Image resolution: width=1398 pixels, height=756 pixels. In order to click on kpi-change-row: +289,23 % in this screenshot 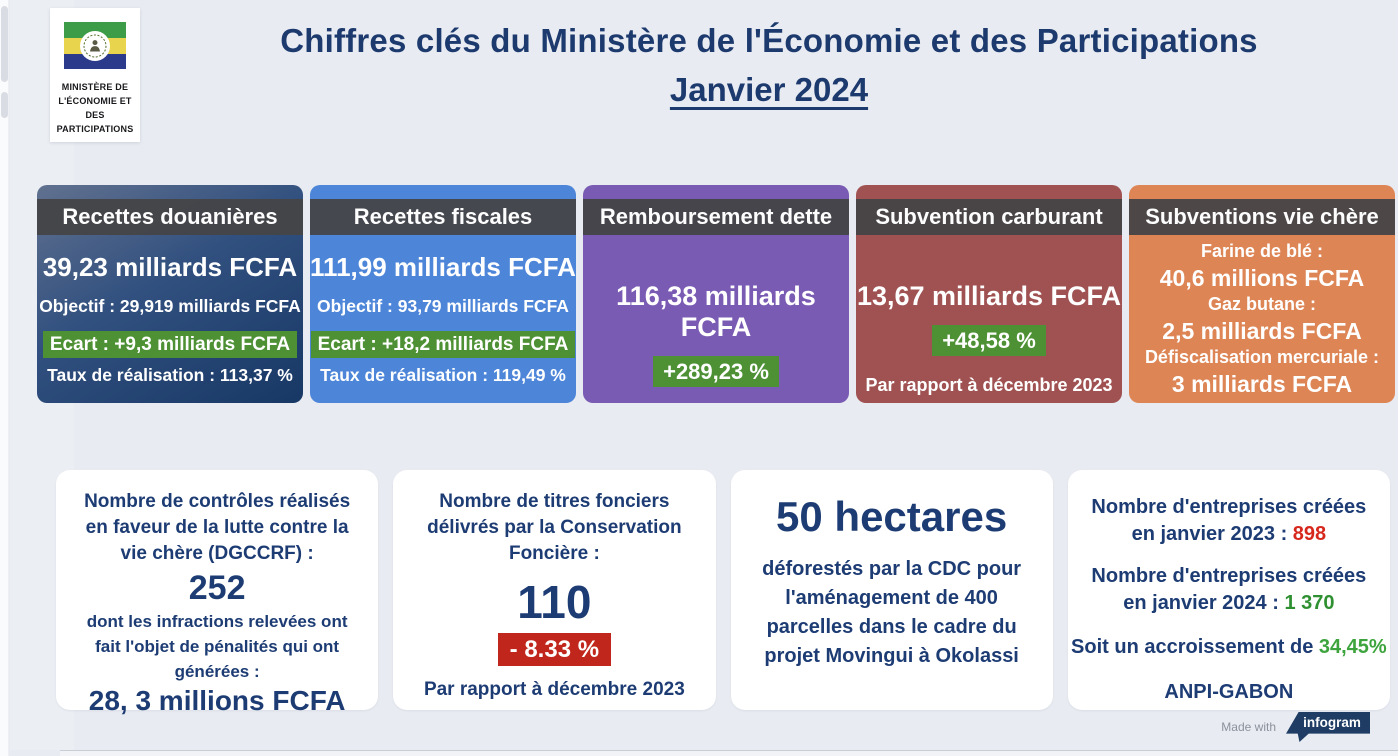, I will do `click(716, 365)`.